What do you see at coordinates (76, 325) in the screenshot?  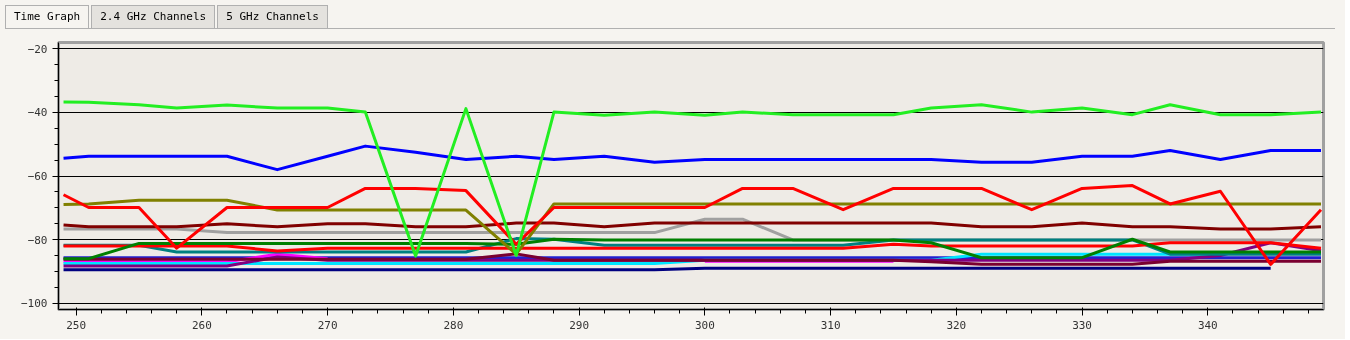 I see `x-tick-label: 250` at bounding box center [76, 325].